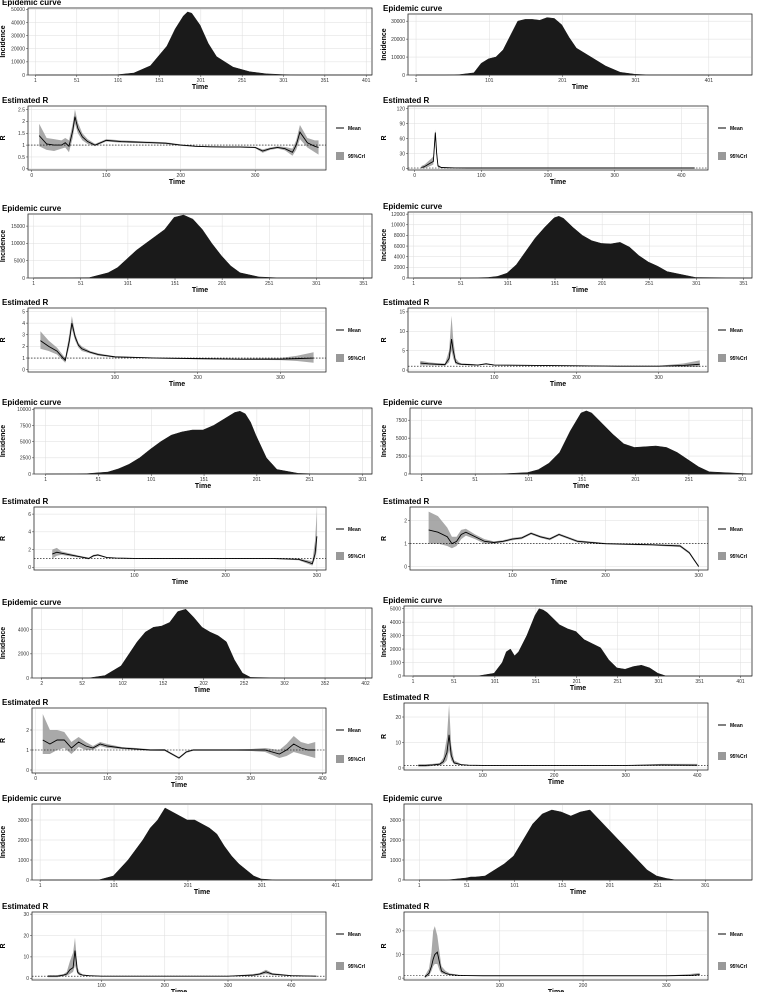  I want to click on y-tick-label: 12000, so click(398, 215).